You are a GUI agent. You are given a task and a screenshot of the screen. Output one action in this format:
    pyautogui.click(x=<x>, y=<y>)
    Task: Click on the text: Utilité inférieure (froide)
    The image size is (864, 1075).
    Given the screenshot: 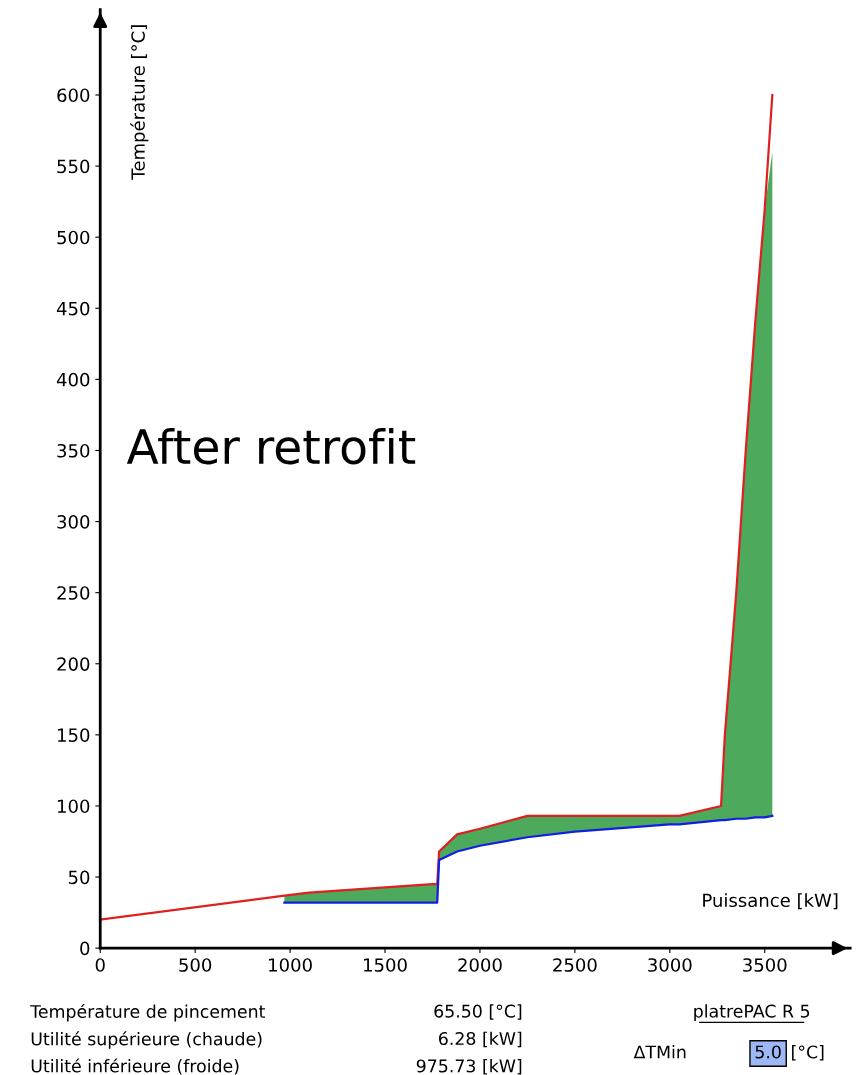 What is the action you would take?
    pyautogui.click(x=135, y=1066)
    